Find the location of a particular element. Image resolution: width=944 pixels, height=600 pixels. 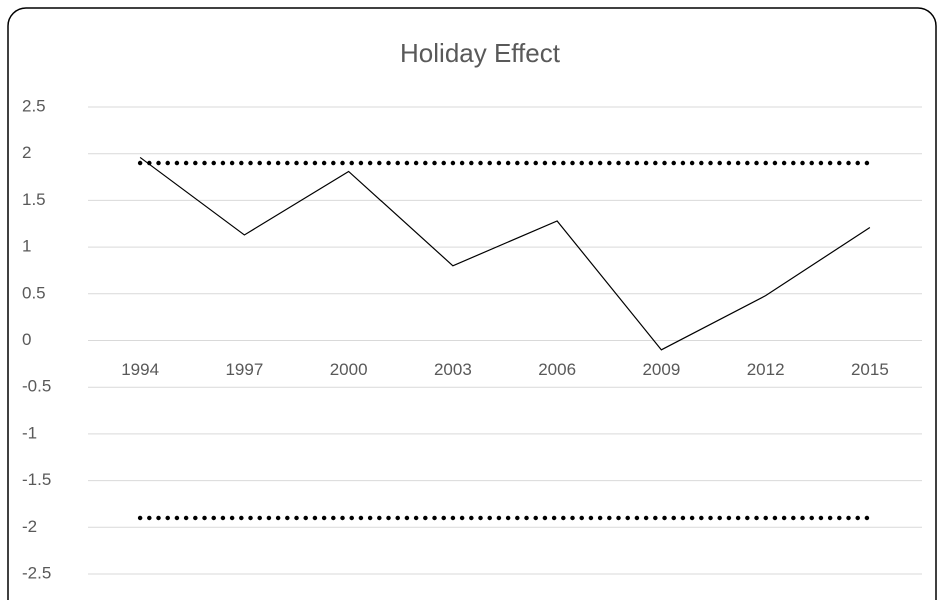

x-tick-label: 2003 is located at coordinates (453, 369).